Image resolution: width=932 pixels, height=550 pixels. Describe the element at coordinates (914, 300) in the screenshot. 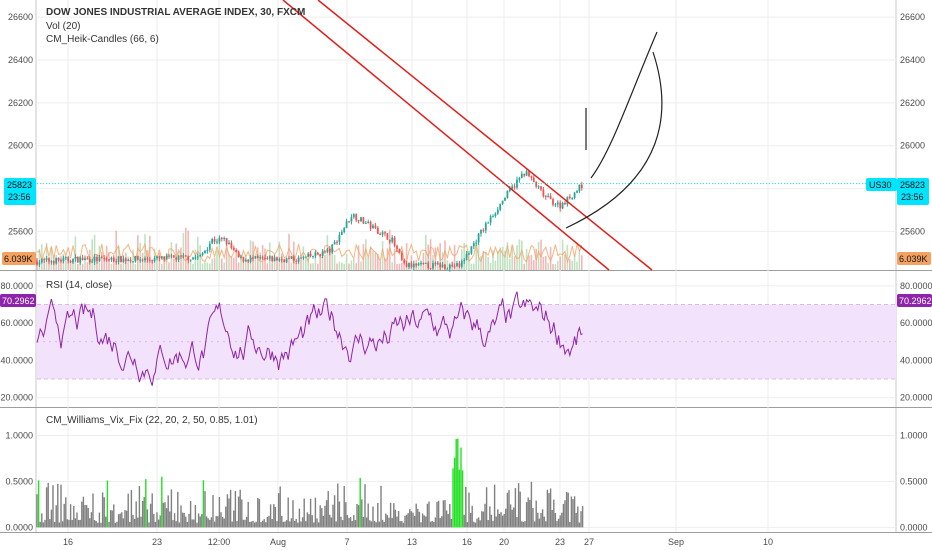

I see `right-rsi-badge` at that location.